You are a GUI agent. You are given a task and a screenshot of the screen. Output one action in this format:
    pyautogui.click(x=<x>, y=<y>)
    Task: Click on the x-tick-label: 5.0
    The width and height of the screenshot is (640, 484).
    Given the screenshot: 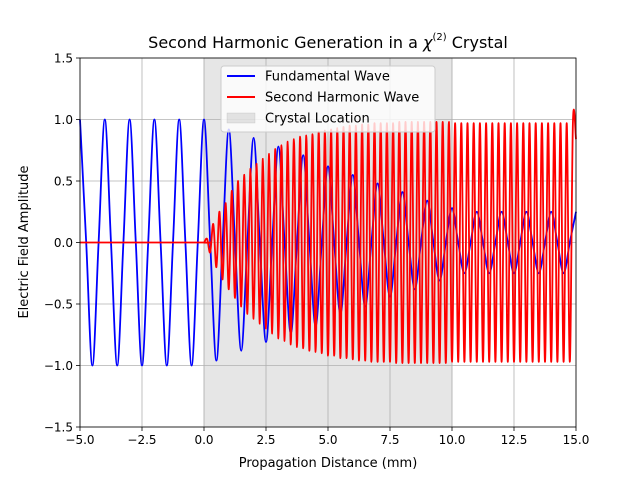 What is the action you would take?
    pyautogui.click(x=327, y=440)
    